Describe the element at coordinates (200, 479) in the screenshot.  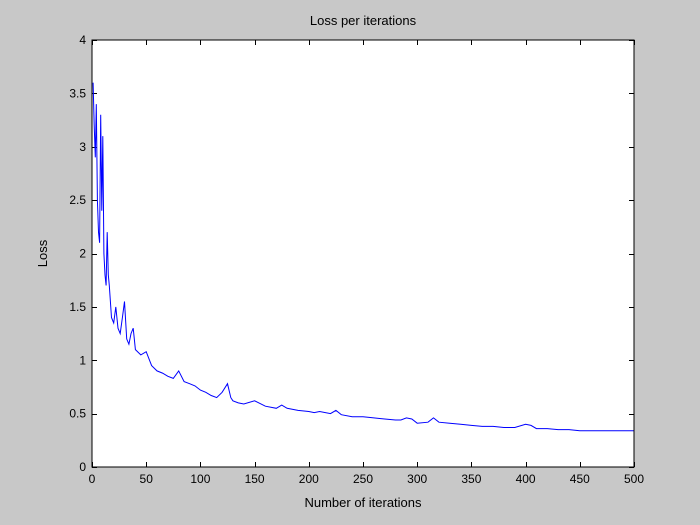
I see `x-tick-label: 100` at that location.